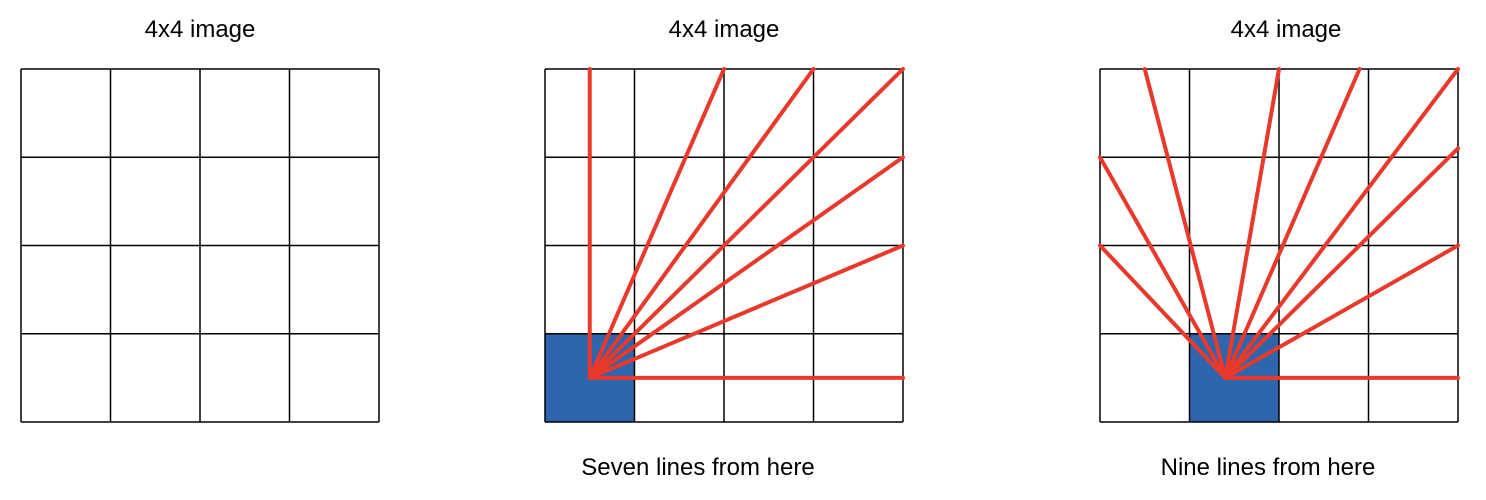 Image resolution: width=1486 pixels, height=500 pixels. Describe the element at coordinates (698, 467) in the screenshot. I see `panel-2-caption: Seven lines from here` at that location.